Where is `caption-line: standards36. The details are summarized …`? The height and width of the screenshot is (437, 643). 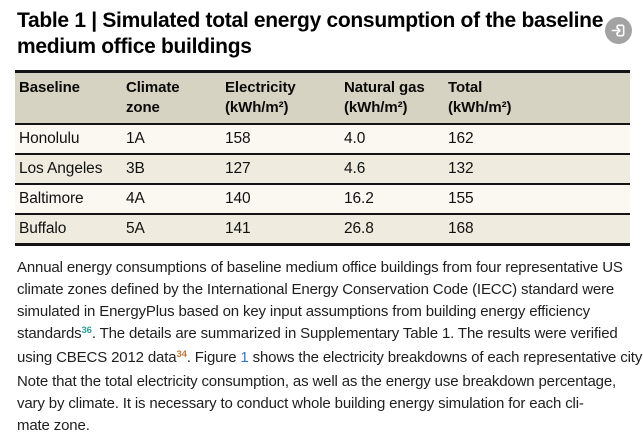 caption-line: standards36. The details are summarized … is located at coordinates (330, 335).